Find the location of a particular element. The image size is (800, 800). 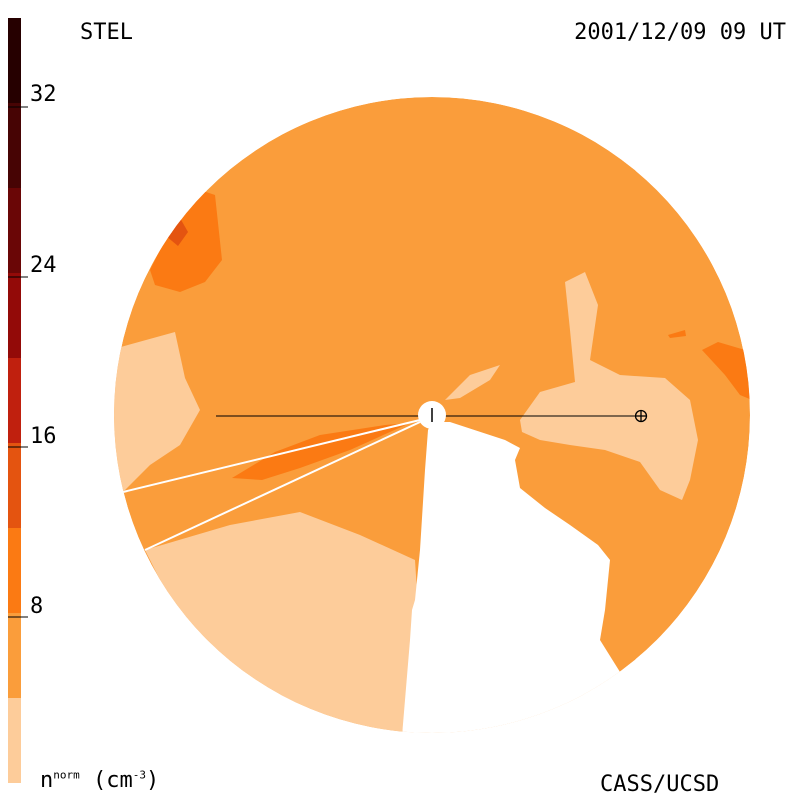

color-scale-bar is located at coordinates (18, 400).